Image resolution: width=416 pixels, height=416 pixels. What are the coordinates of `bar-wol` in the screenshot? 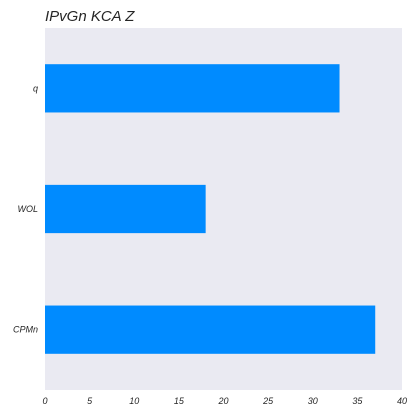 It's located at (125, 209).